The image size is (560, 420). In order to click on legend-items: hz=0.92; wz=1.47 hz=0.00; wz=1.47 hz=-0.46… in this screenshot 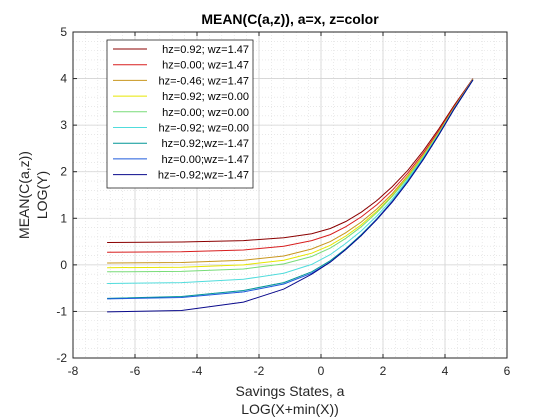, I will do `click(181, 113)`.